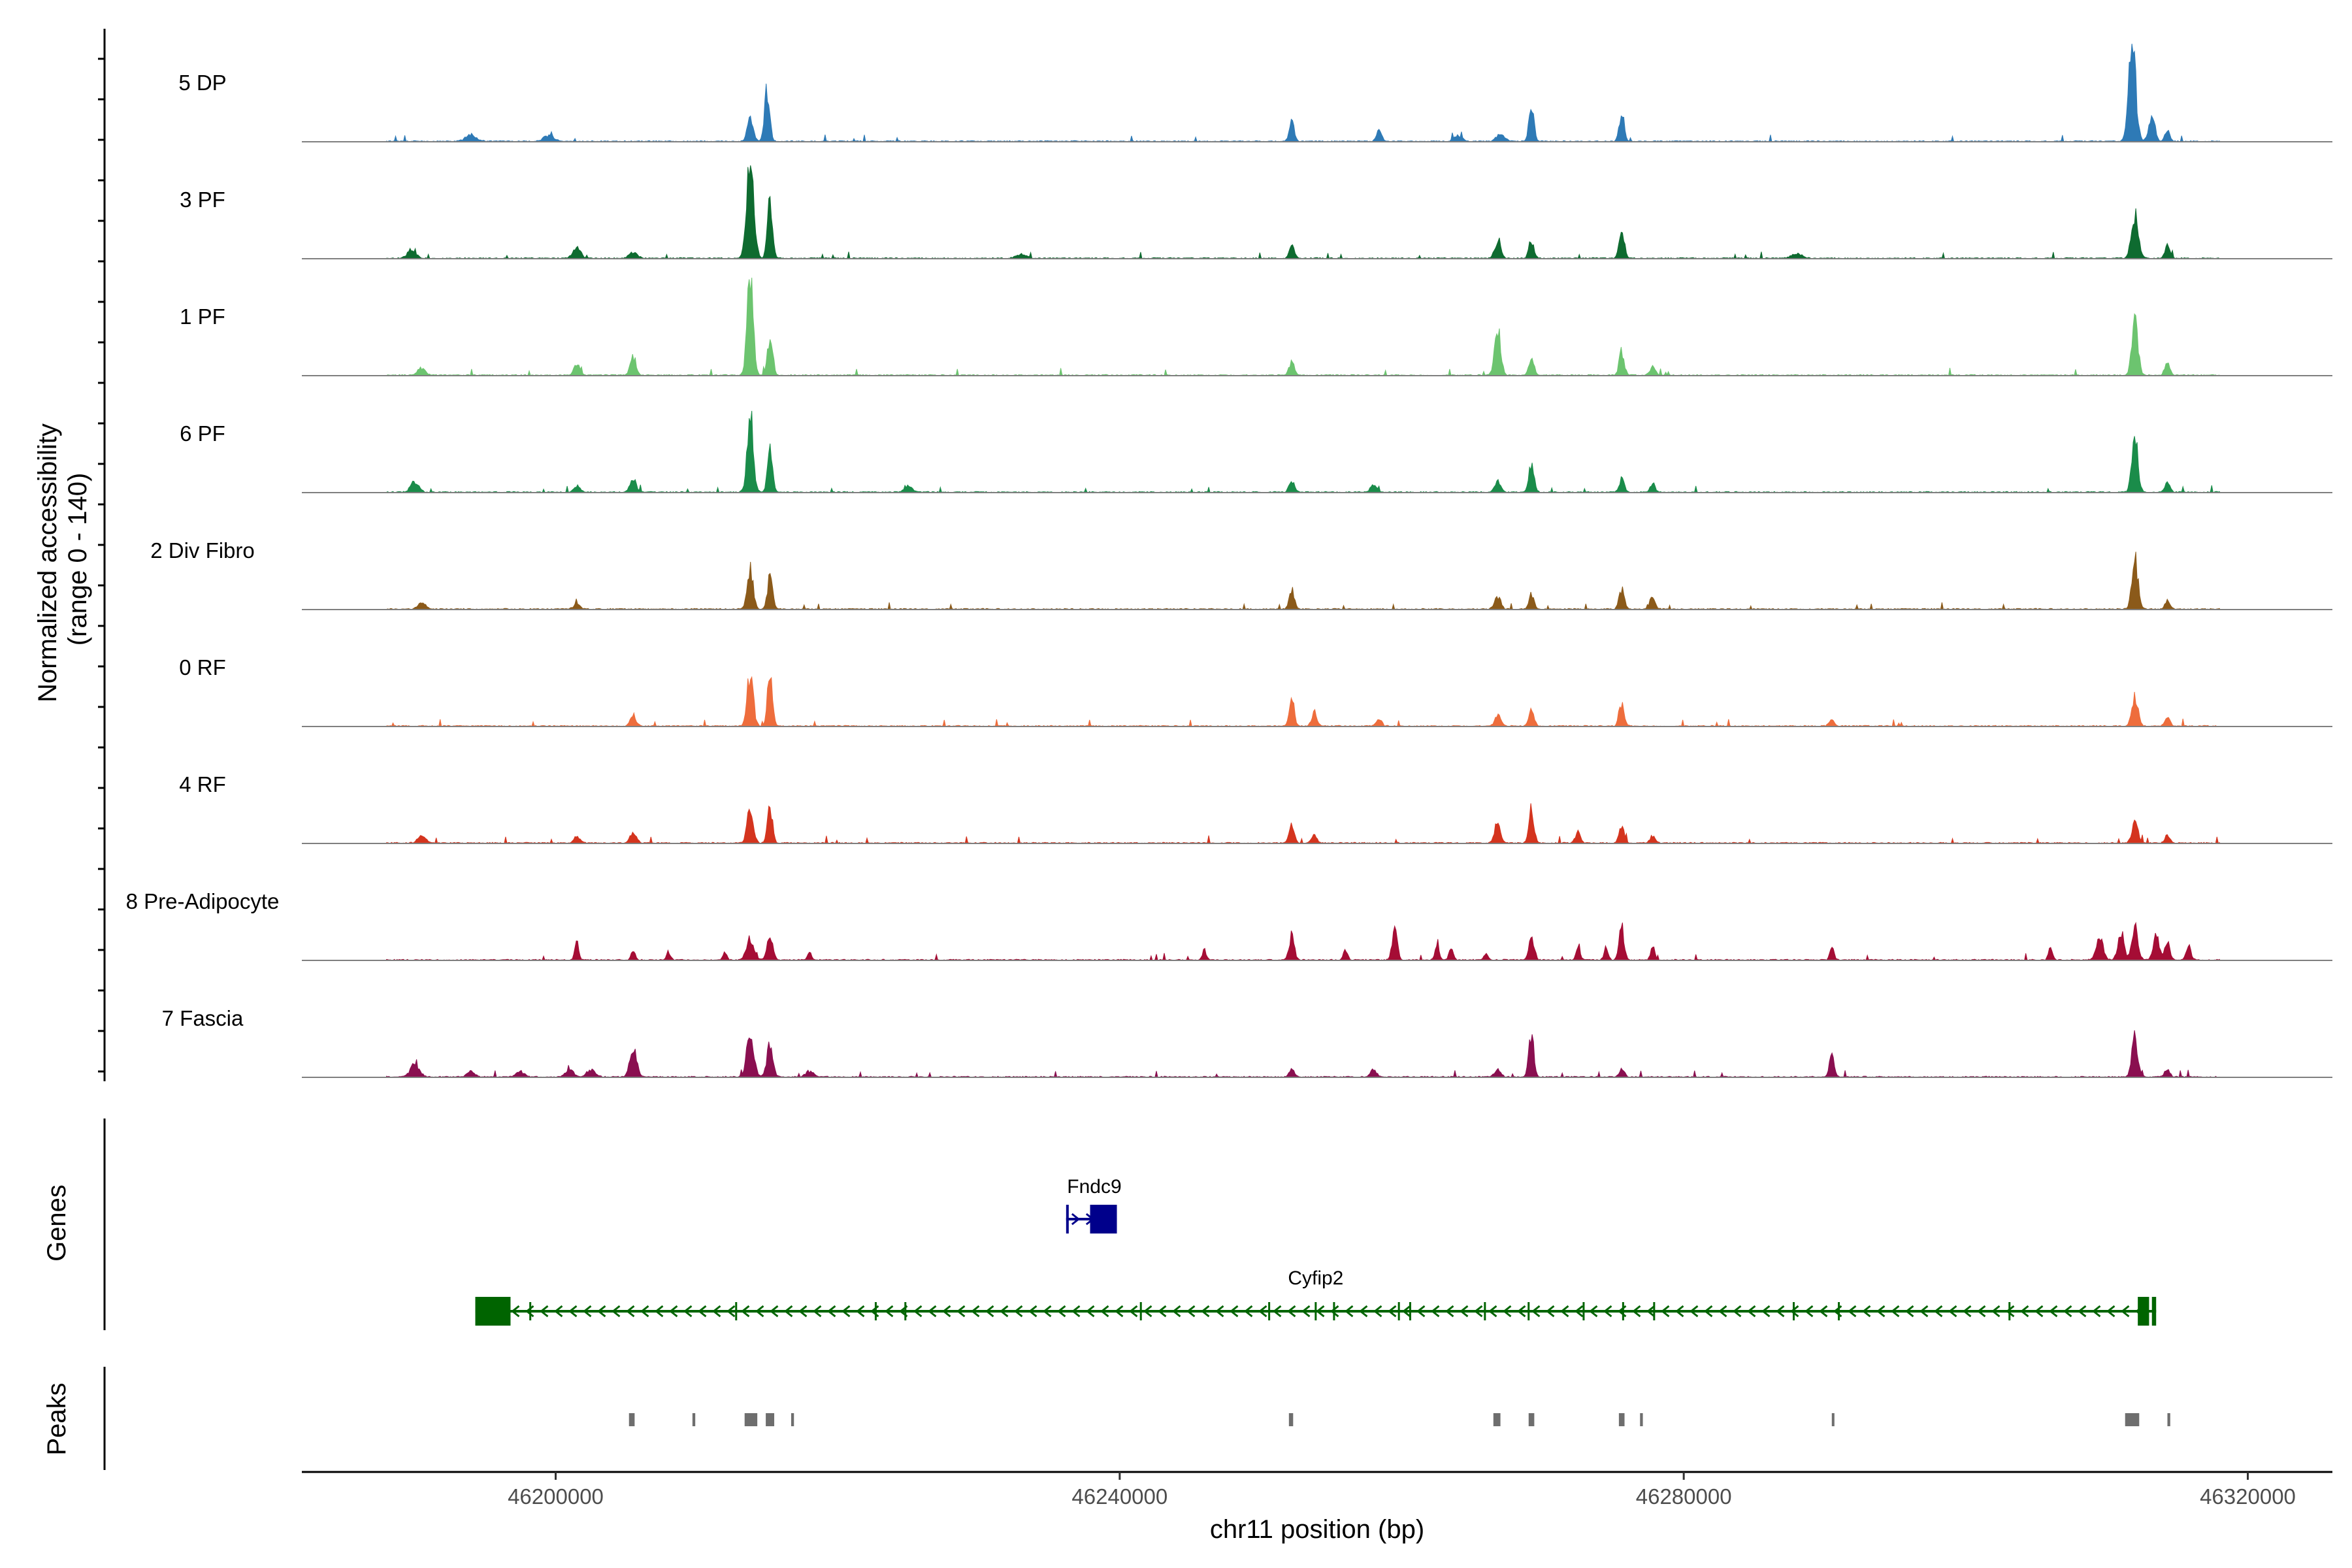 The width and height of the screenshot is (2352, 1568). Describe the element at coordinates (1241, 574) in the screenshot. I see `track-2-div-fibro: 2 Div Fibro` at that location.